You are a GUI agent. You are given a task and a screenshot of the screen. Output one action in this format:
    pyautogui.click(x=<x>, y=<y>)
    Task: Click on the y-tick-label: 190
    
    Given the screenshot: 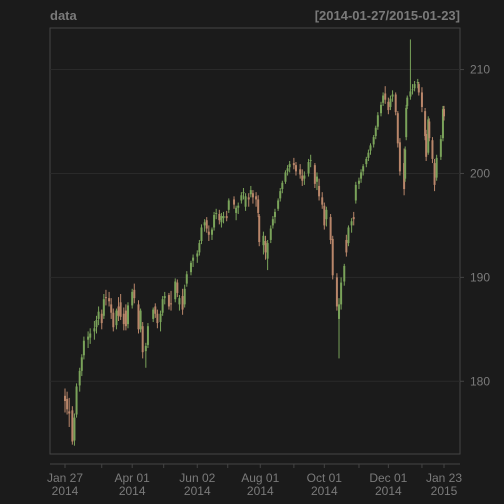 What is the action you would take?
    pyautogui.click(x=480, y=277)
    